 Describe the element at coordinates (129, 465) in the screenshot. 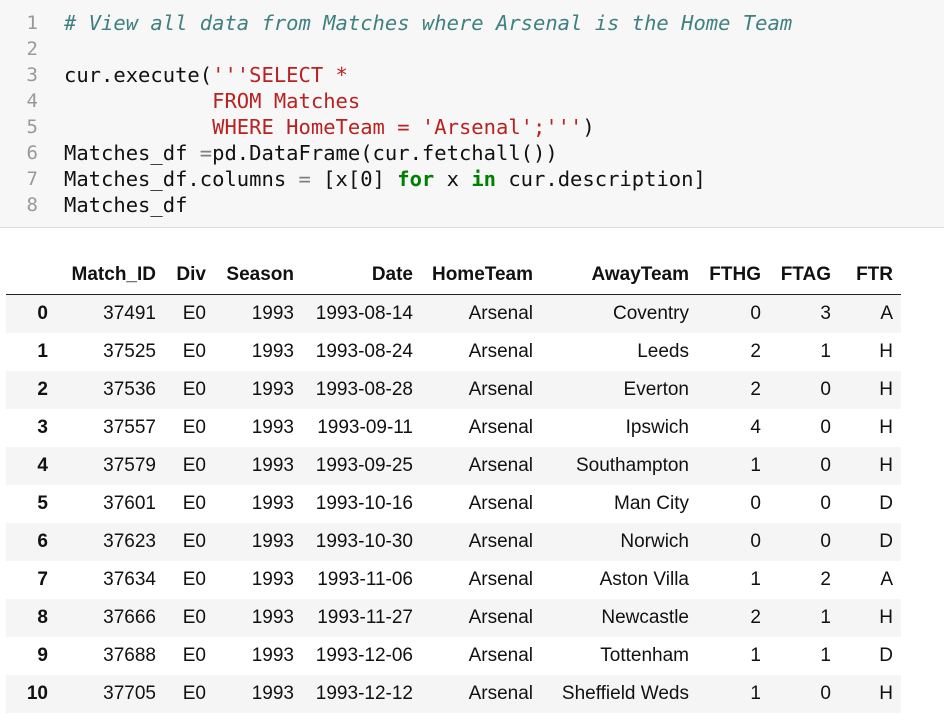

I see `table-cell: 37579` at that location.